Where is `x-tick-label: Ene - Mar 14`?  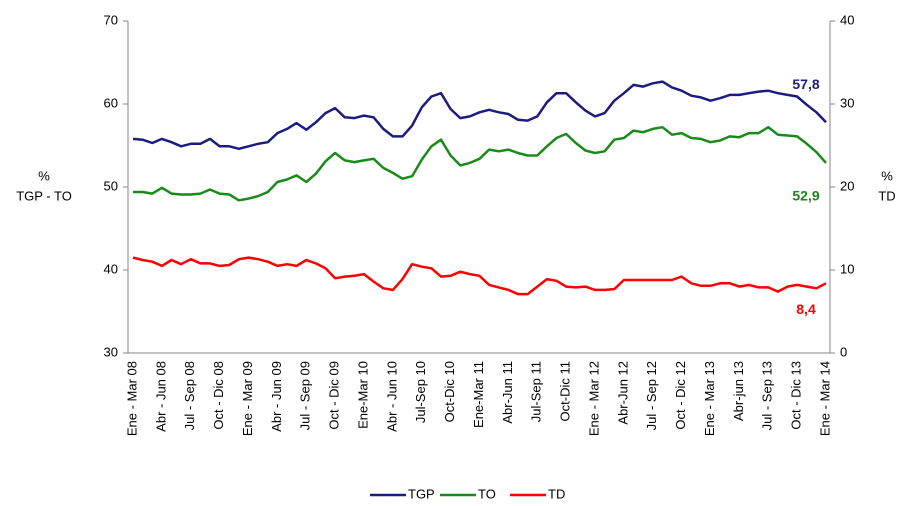
x-tick-label: Ene - Mar 14 is located at coordinates (824, 398).